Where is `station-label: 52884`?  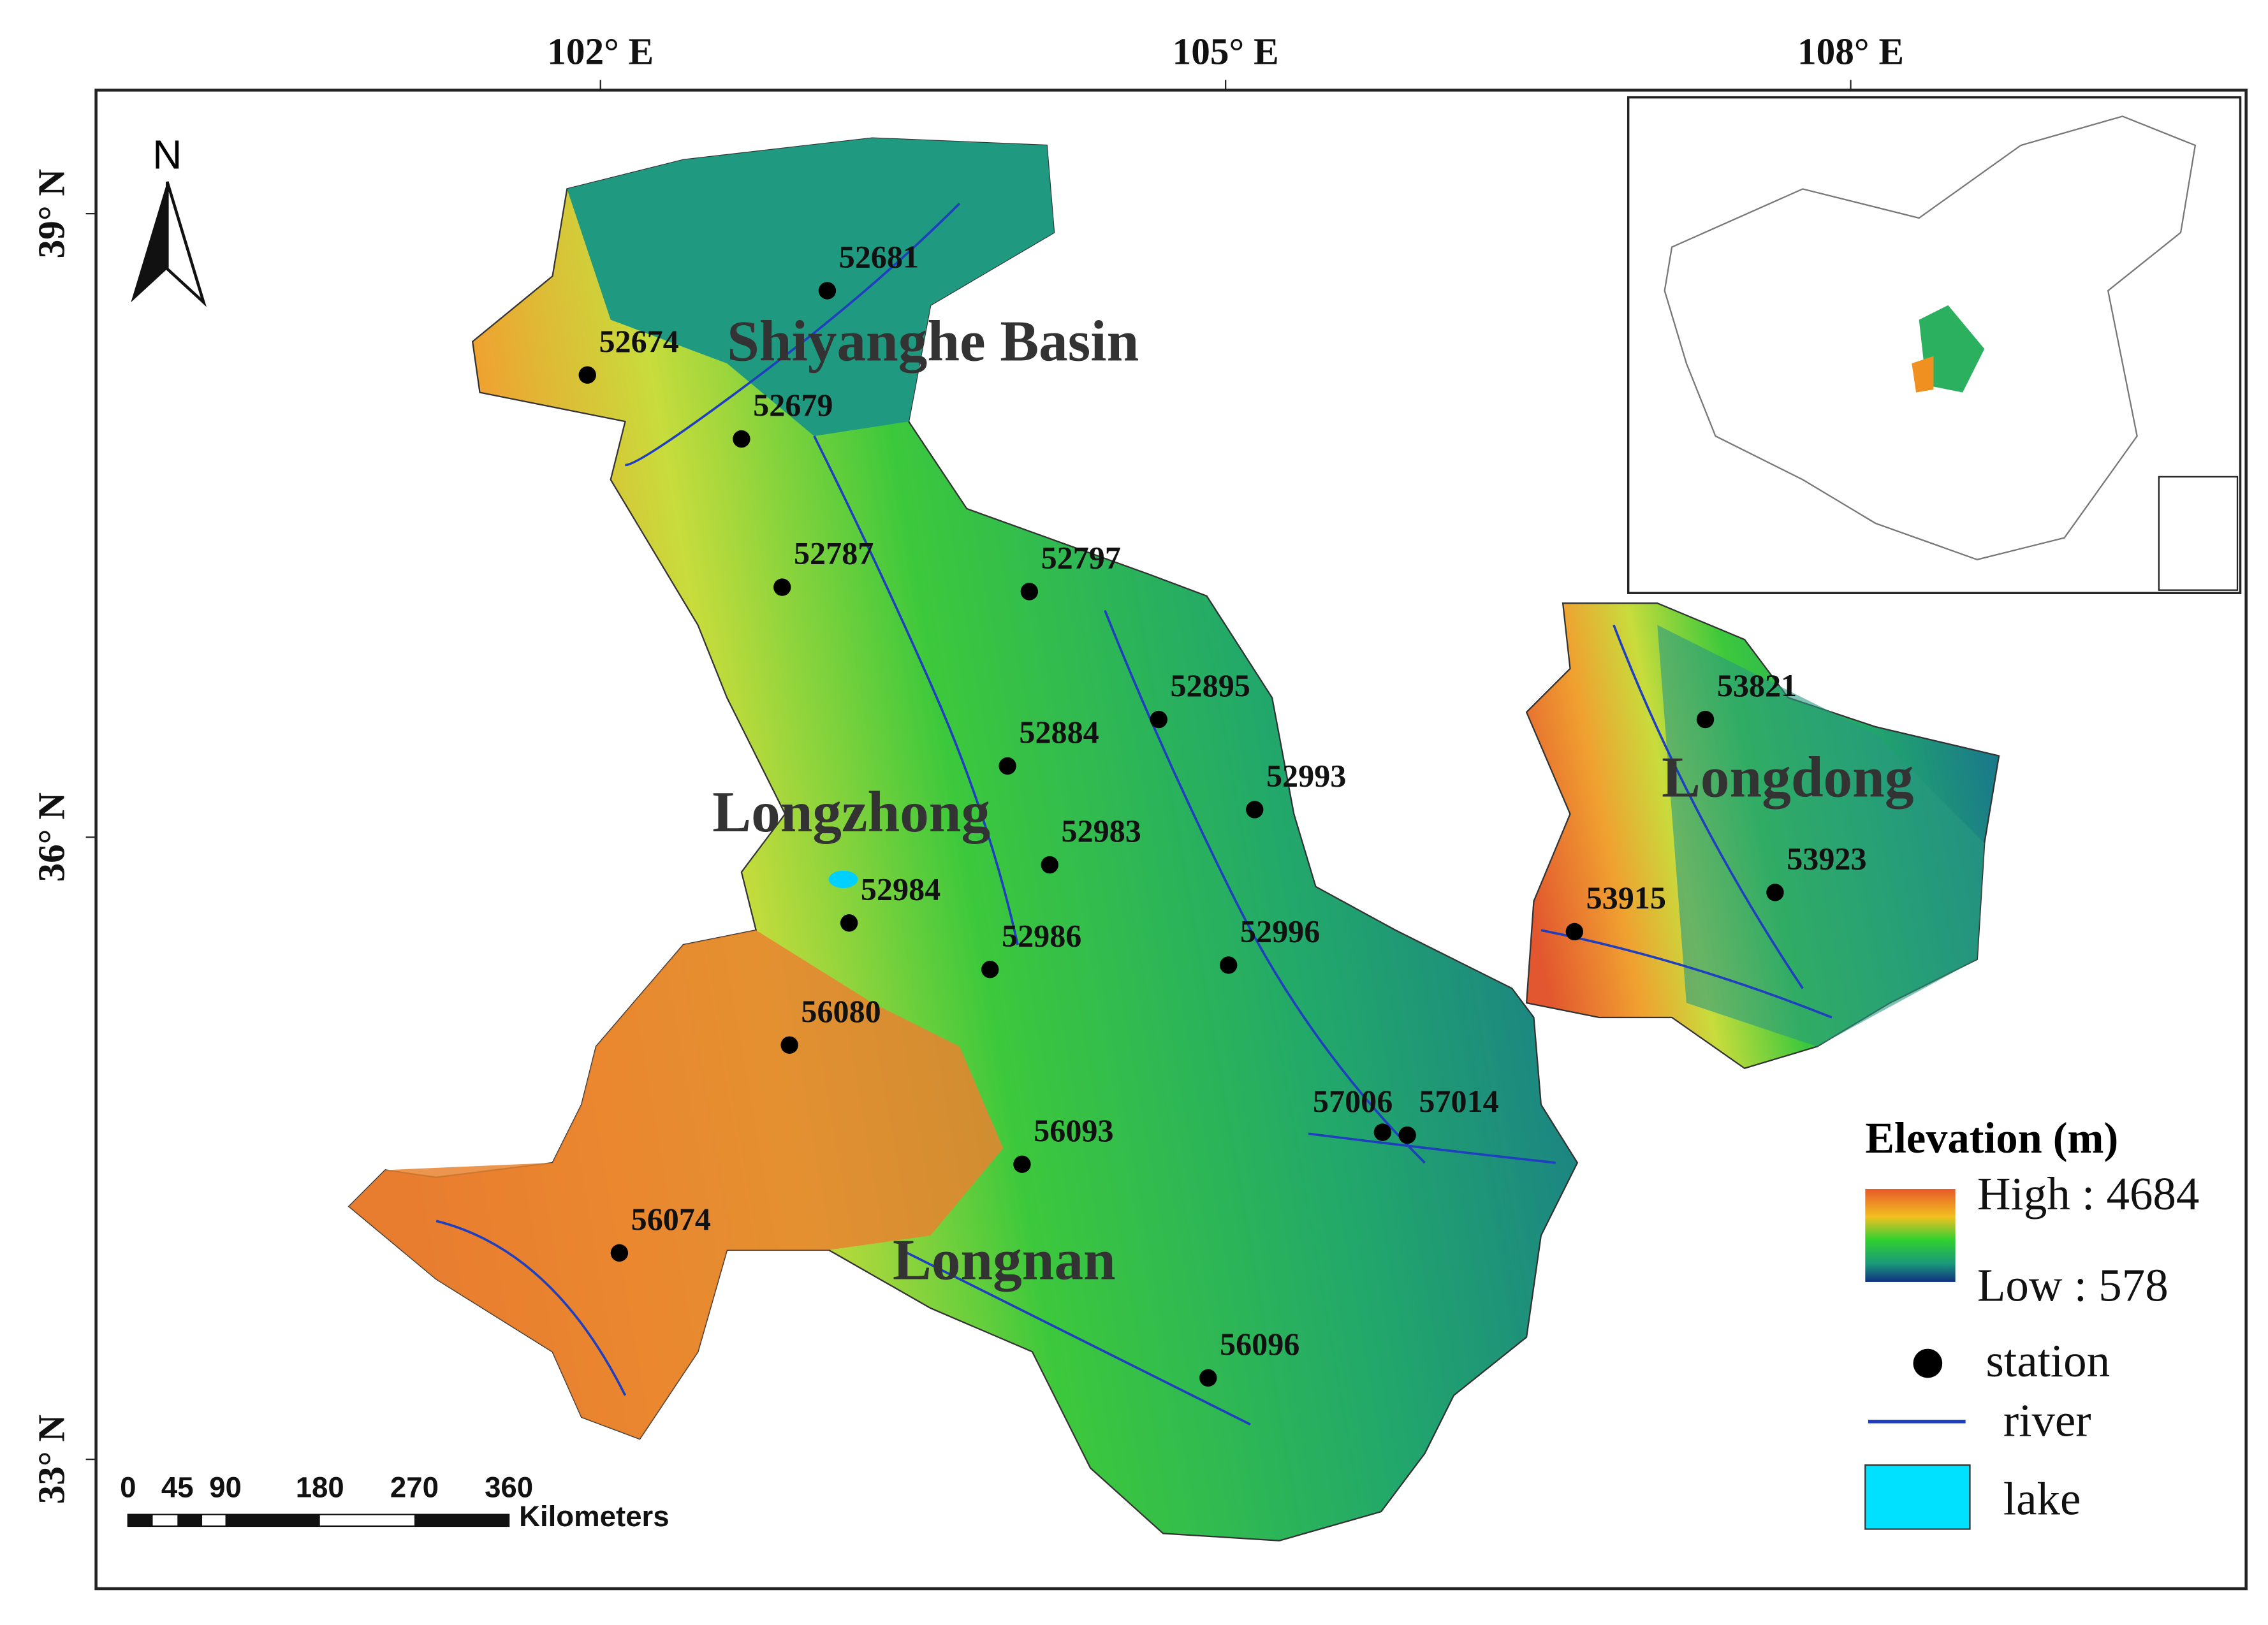
station-label: 52884 is located at coordinates (1059, 732).